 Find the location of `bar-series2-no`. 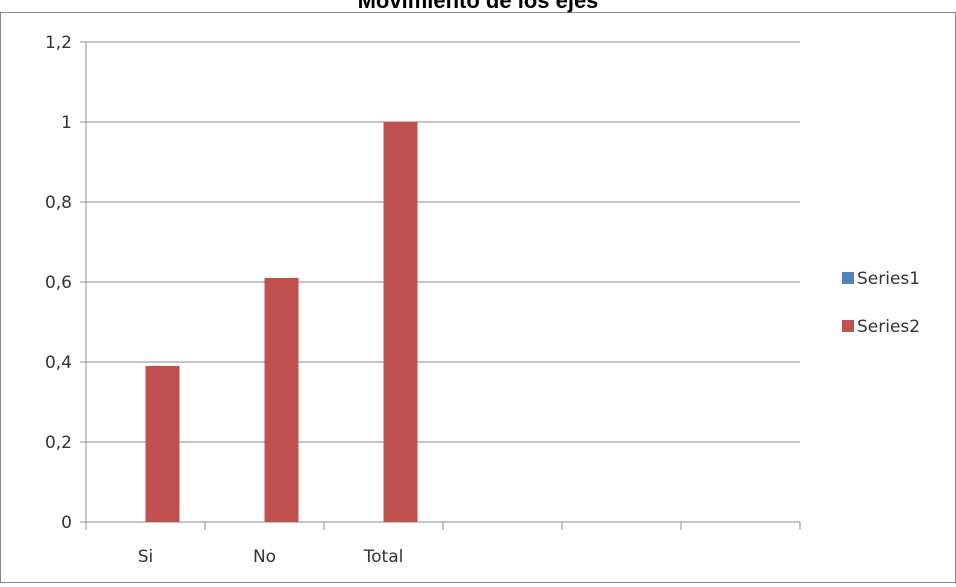

bar-series2-no is located at coordinates (281, 400).